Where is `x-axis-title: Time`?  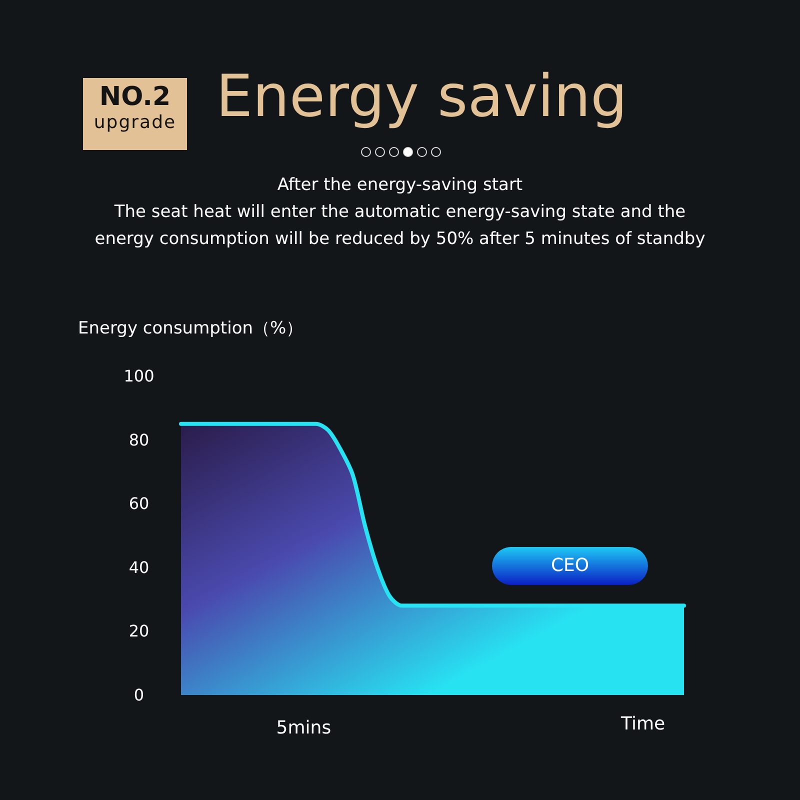 x-axis-title: Time is located at coordinates (643, 724).